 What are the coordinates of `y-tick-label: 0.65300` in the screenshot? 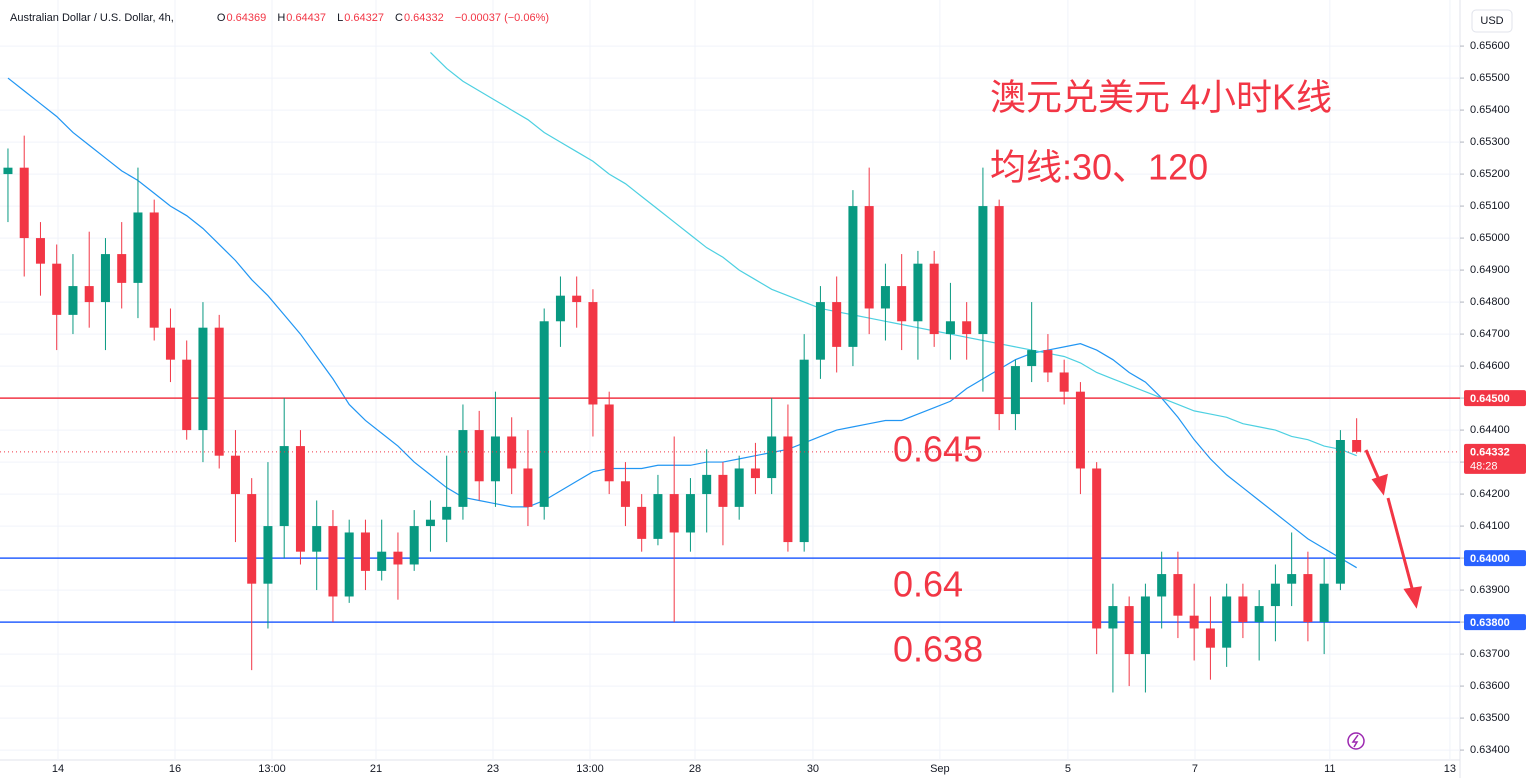 It's located at (1490, 142).